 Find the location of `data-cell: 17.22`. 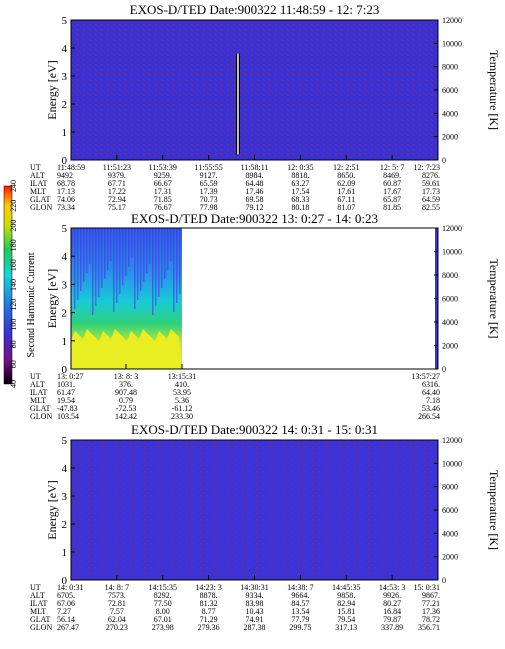

data-cell: 17.22 is located at coordinates (117, 191).